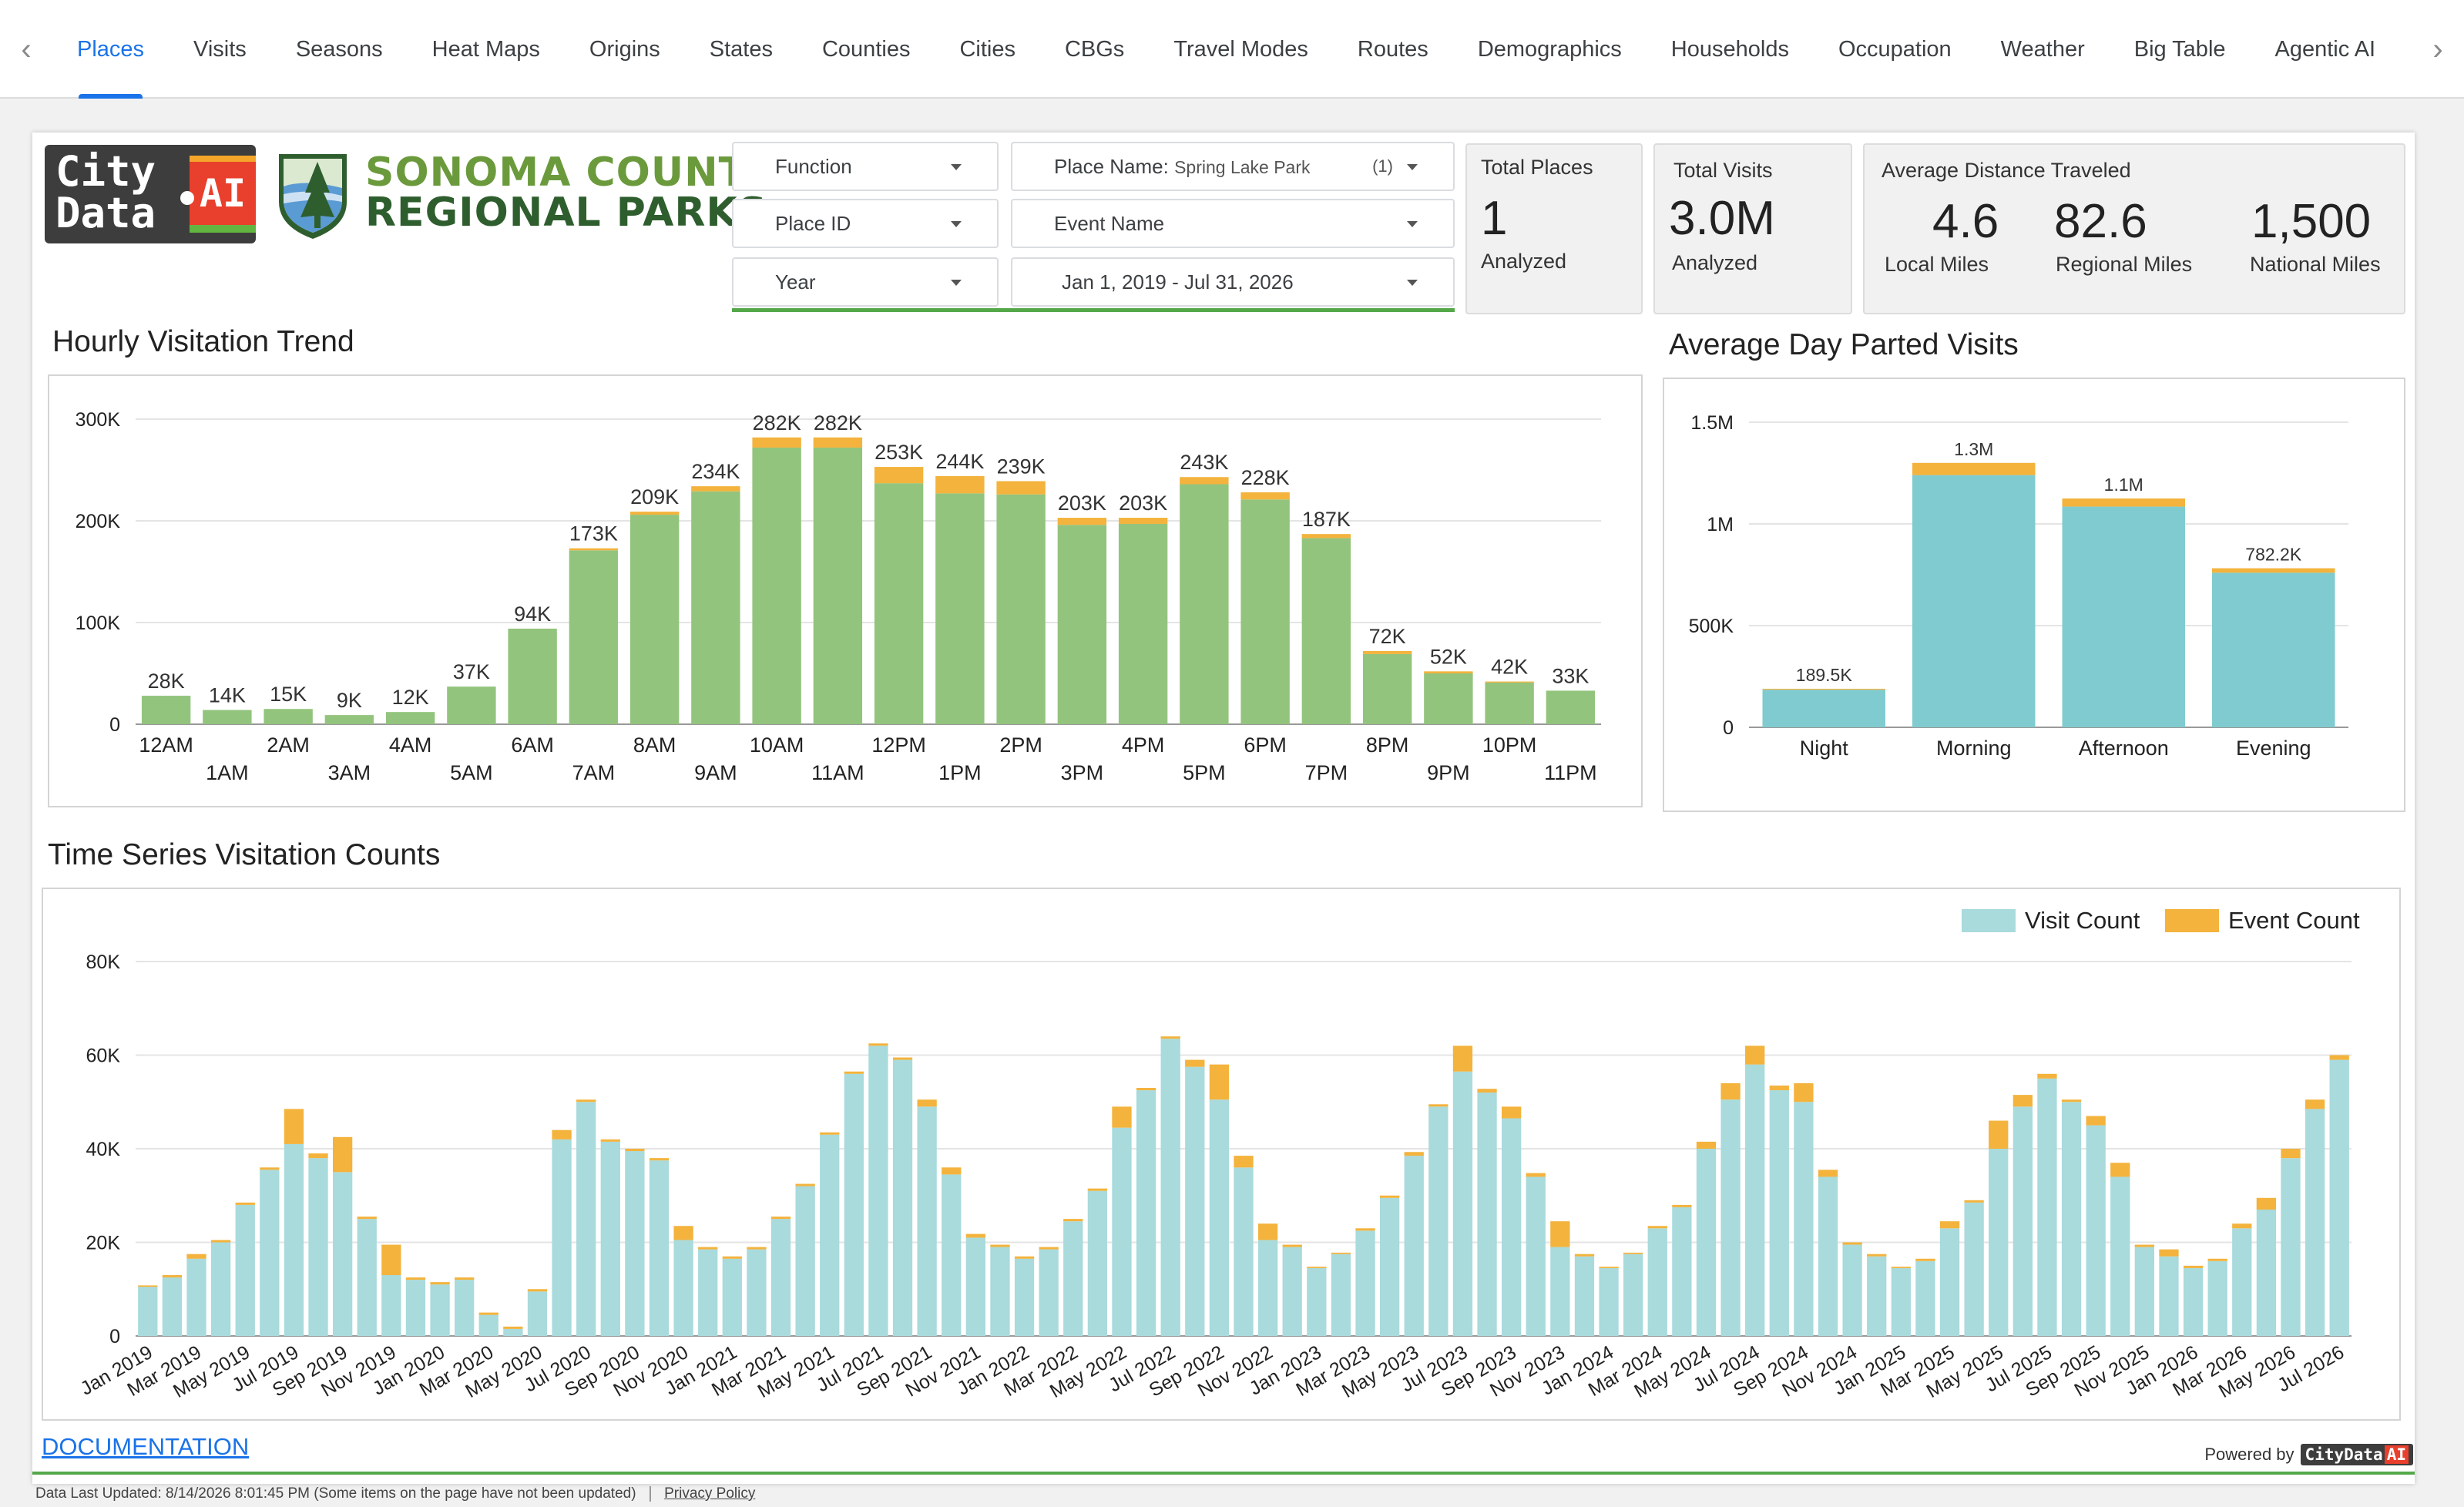  Describe the element at coordinates (1095, 49) in the screenshot. I see `tab-cbgs: CBGs` at that location.